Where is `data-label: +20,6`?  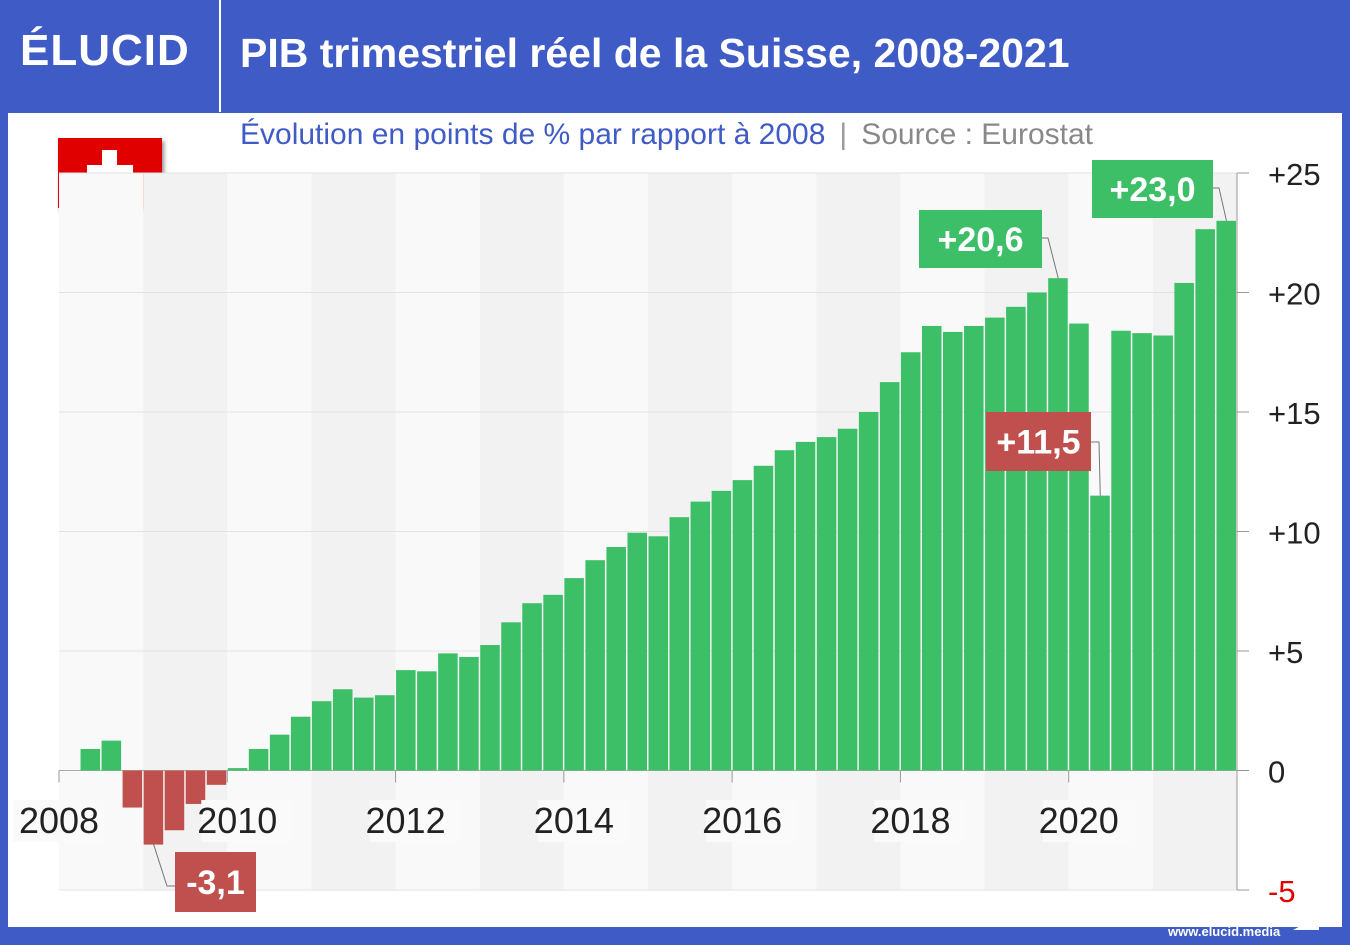
data-label: +20,6 is located at coordinates (980, 240).